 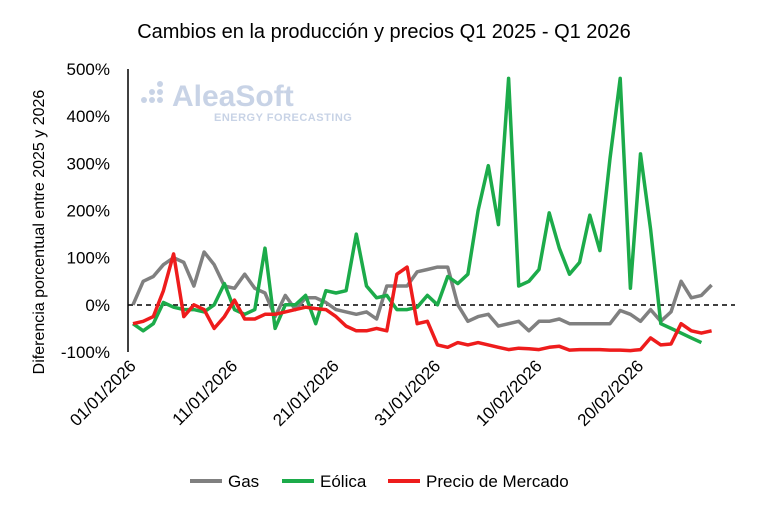 I want to click on y-tick-labels: -100% 0% 100% 200% 300% 400% 500%, so click(x=85, y=211).